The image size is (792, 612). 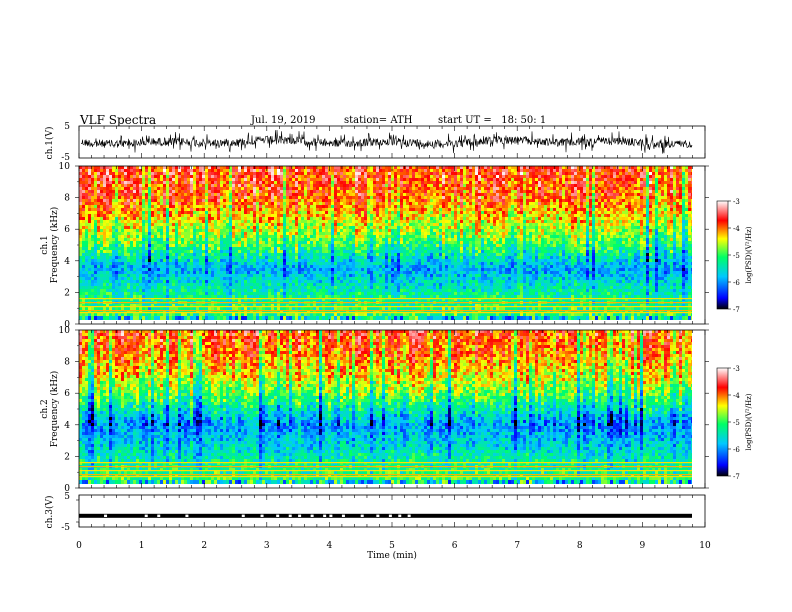 I want to click on station-label: station= ATH, so click(x=378, y=120).